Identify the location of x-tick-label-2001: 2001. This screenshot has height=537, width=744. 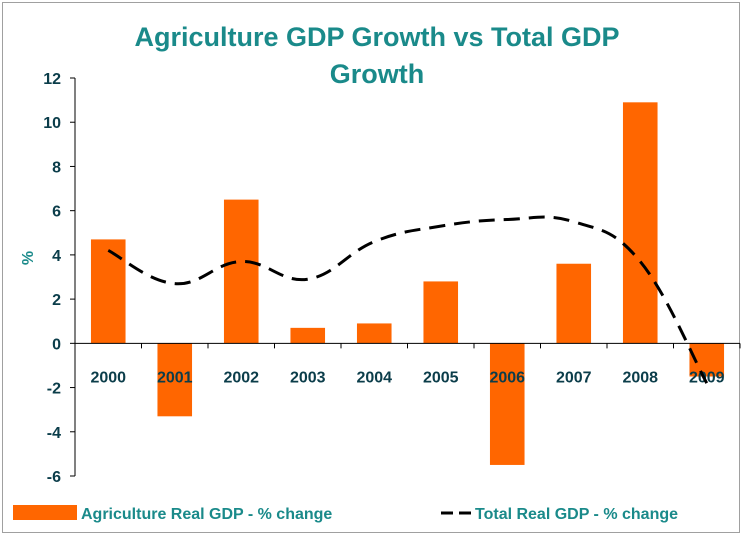
(175, 377).